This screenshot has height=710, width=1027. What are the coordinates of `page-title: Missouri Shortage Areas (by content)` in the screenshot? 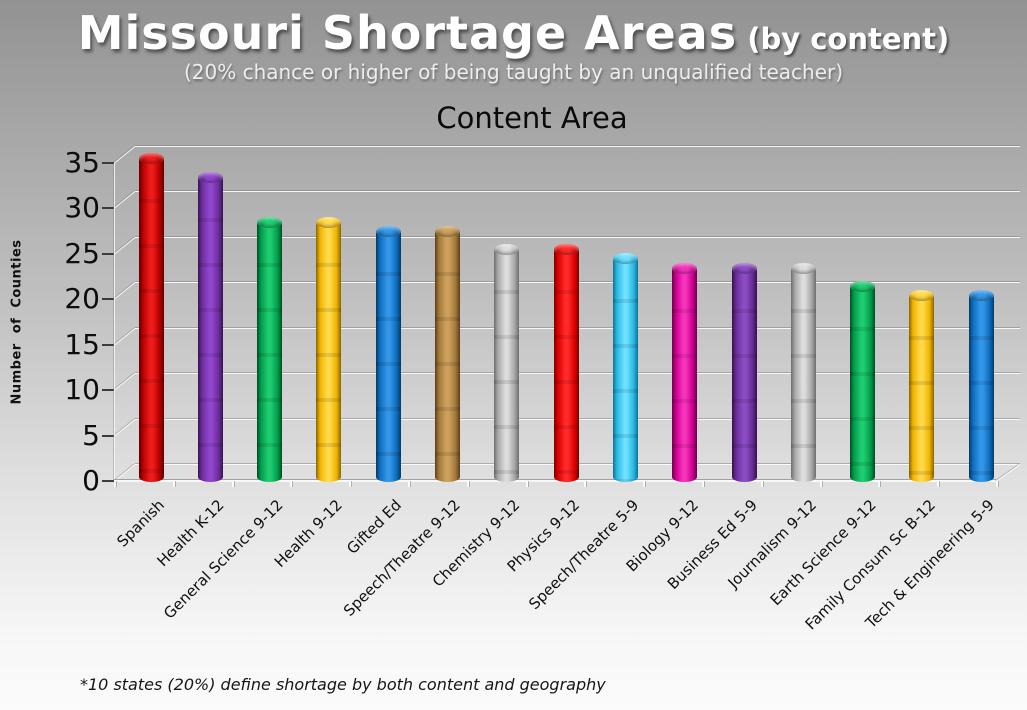 It's located at (513, 33).